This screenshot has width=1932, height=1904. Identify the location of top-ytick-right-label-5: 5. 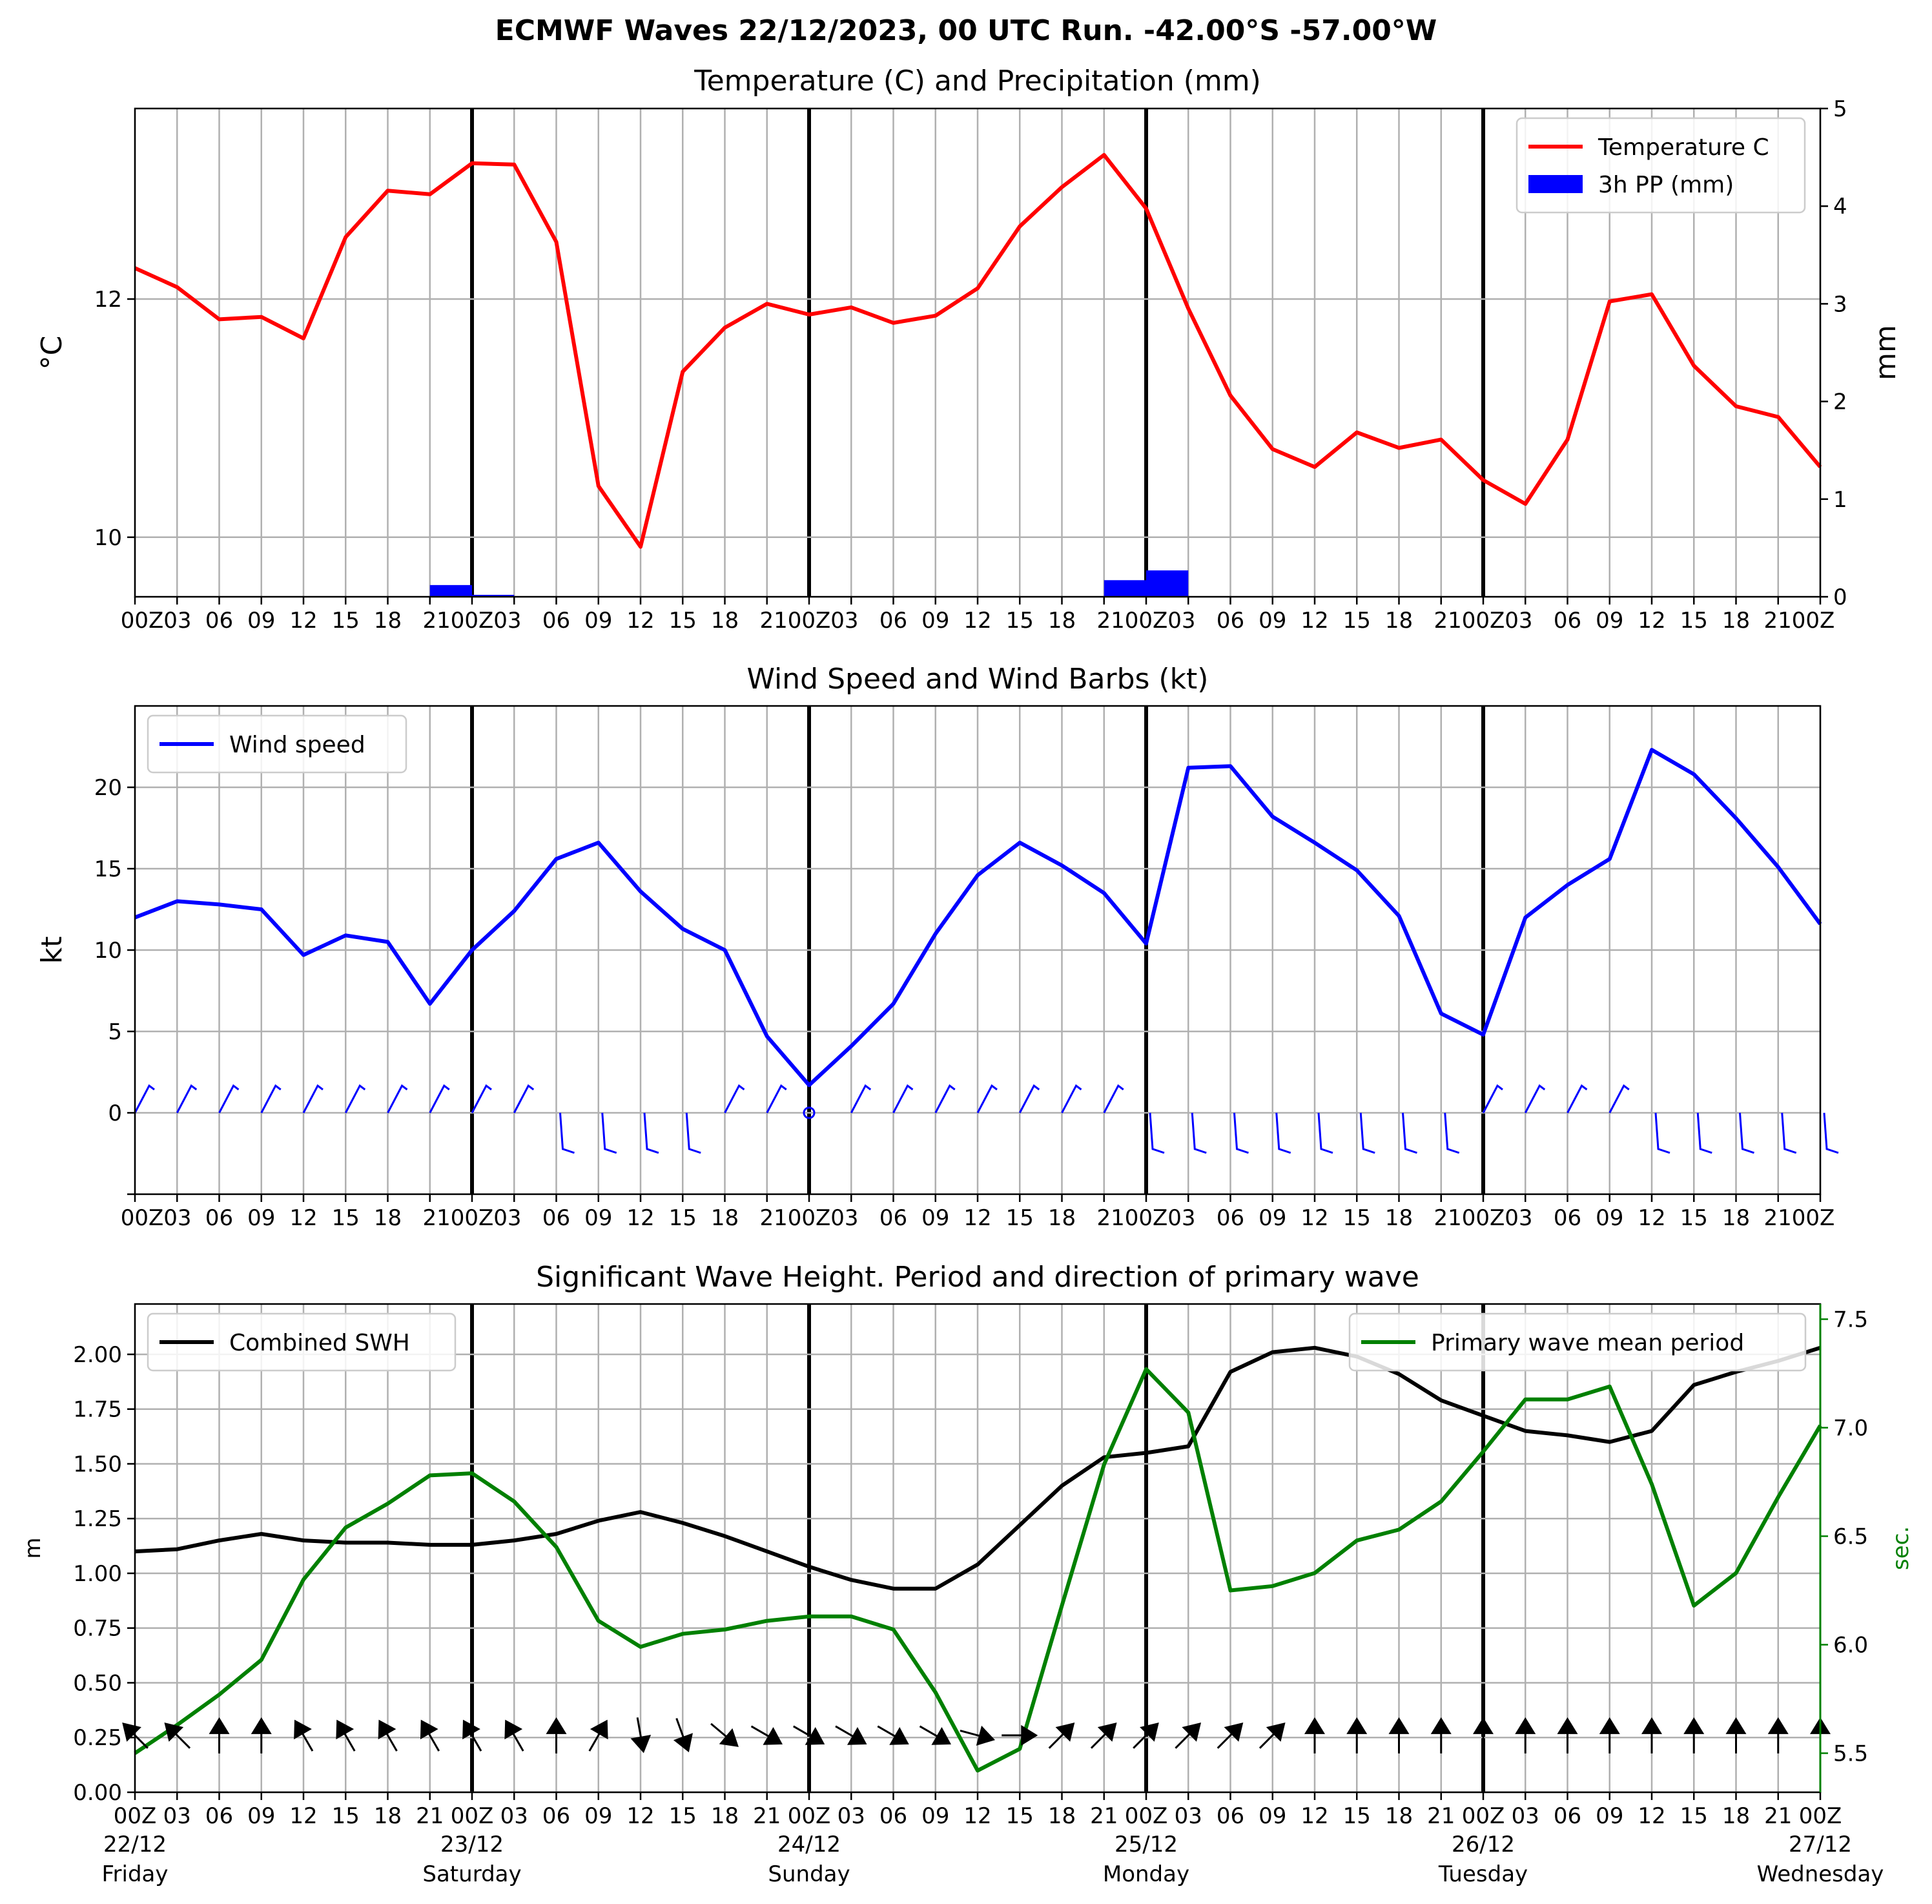
(1840, 109).